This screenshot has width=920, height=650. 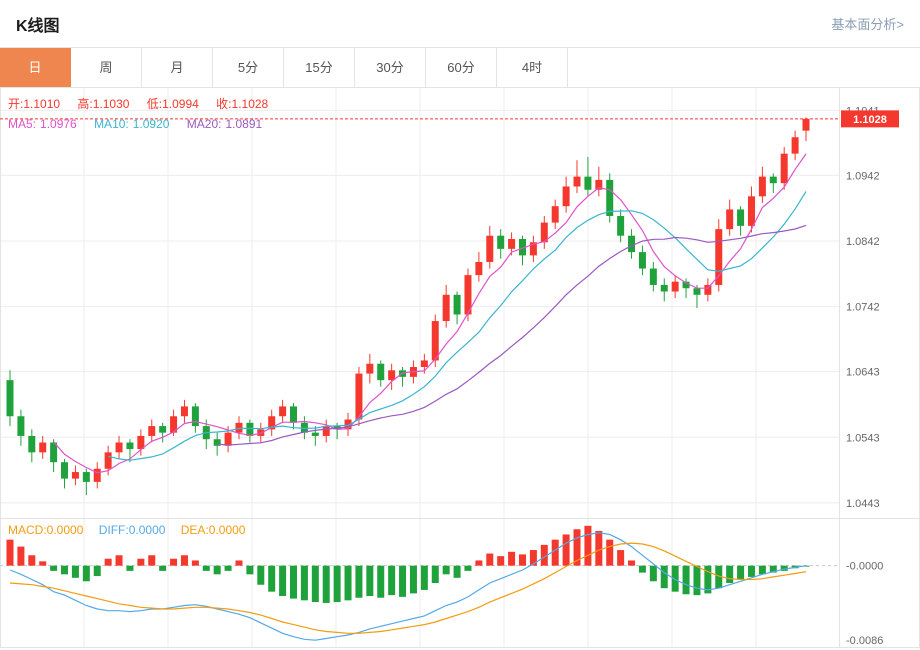 I want to click on y-axis-label: 1.0942, so click(x=863, y=176).